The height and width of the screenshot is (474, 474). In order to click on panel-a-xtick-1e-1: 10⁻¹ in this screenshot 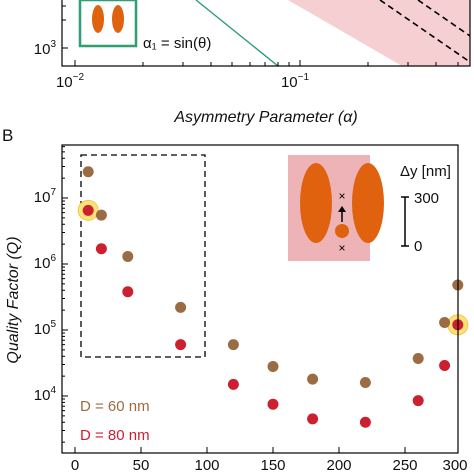, I will do `click(295, 81)`.